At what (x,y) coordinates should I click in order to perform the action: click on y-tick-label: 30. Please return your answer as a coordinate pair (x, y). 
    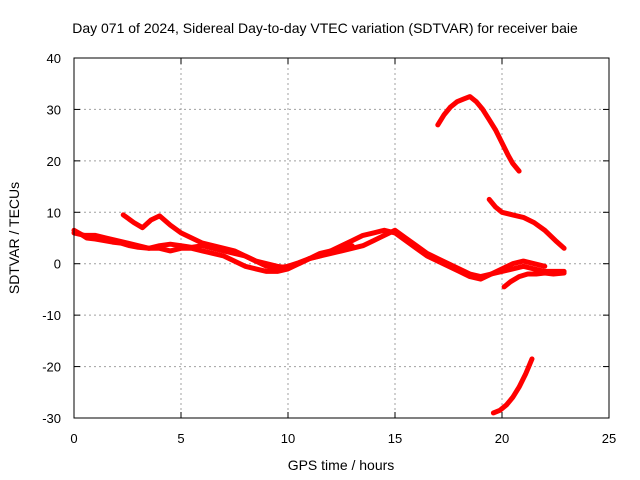
    Looking at the image, I should click on (54, 109).